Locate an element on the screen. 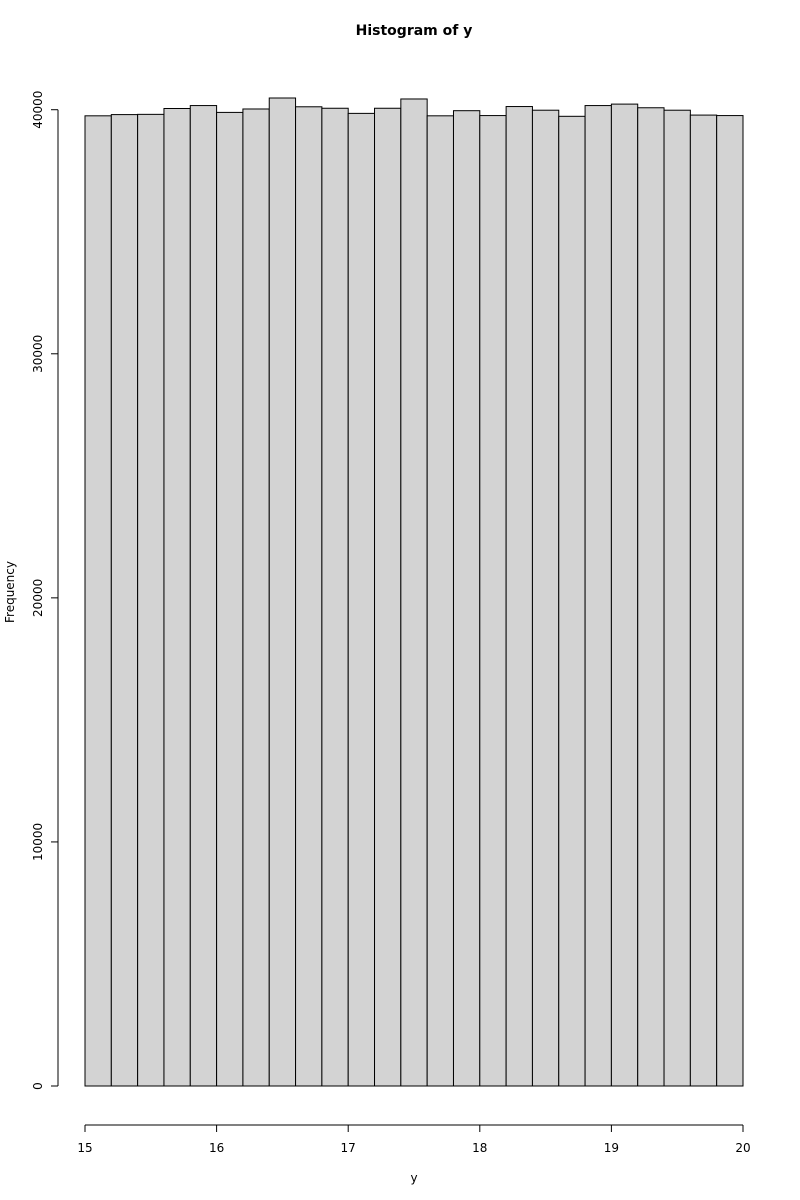 This screenshot has height=1200, width=800. y-axis: 0 10000 20000 30000 40000 is located at coordinates (45, 590).